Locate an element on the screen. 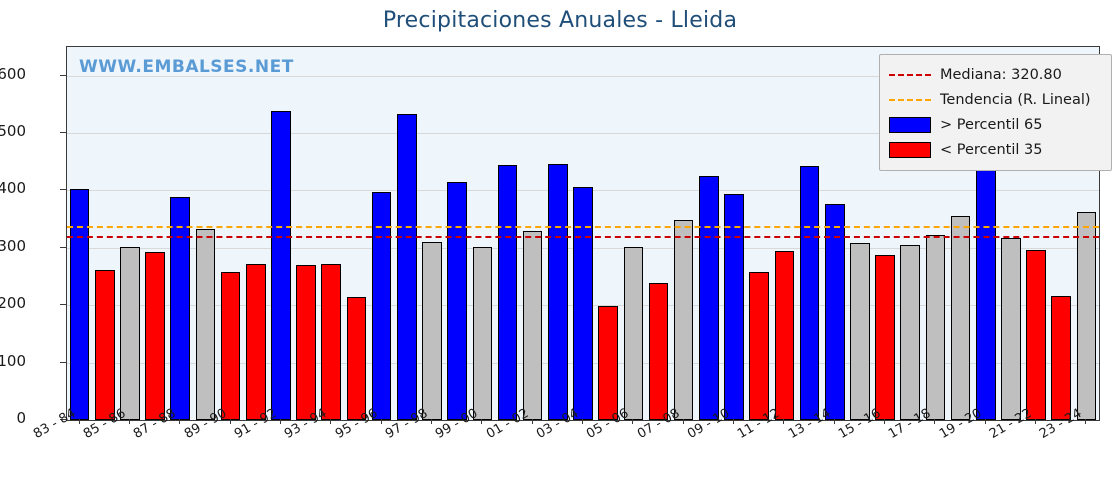  x-axis-tick-label: 83 - 84 is located at coordinates (54, 423).